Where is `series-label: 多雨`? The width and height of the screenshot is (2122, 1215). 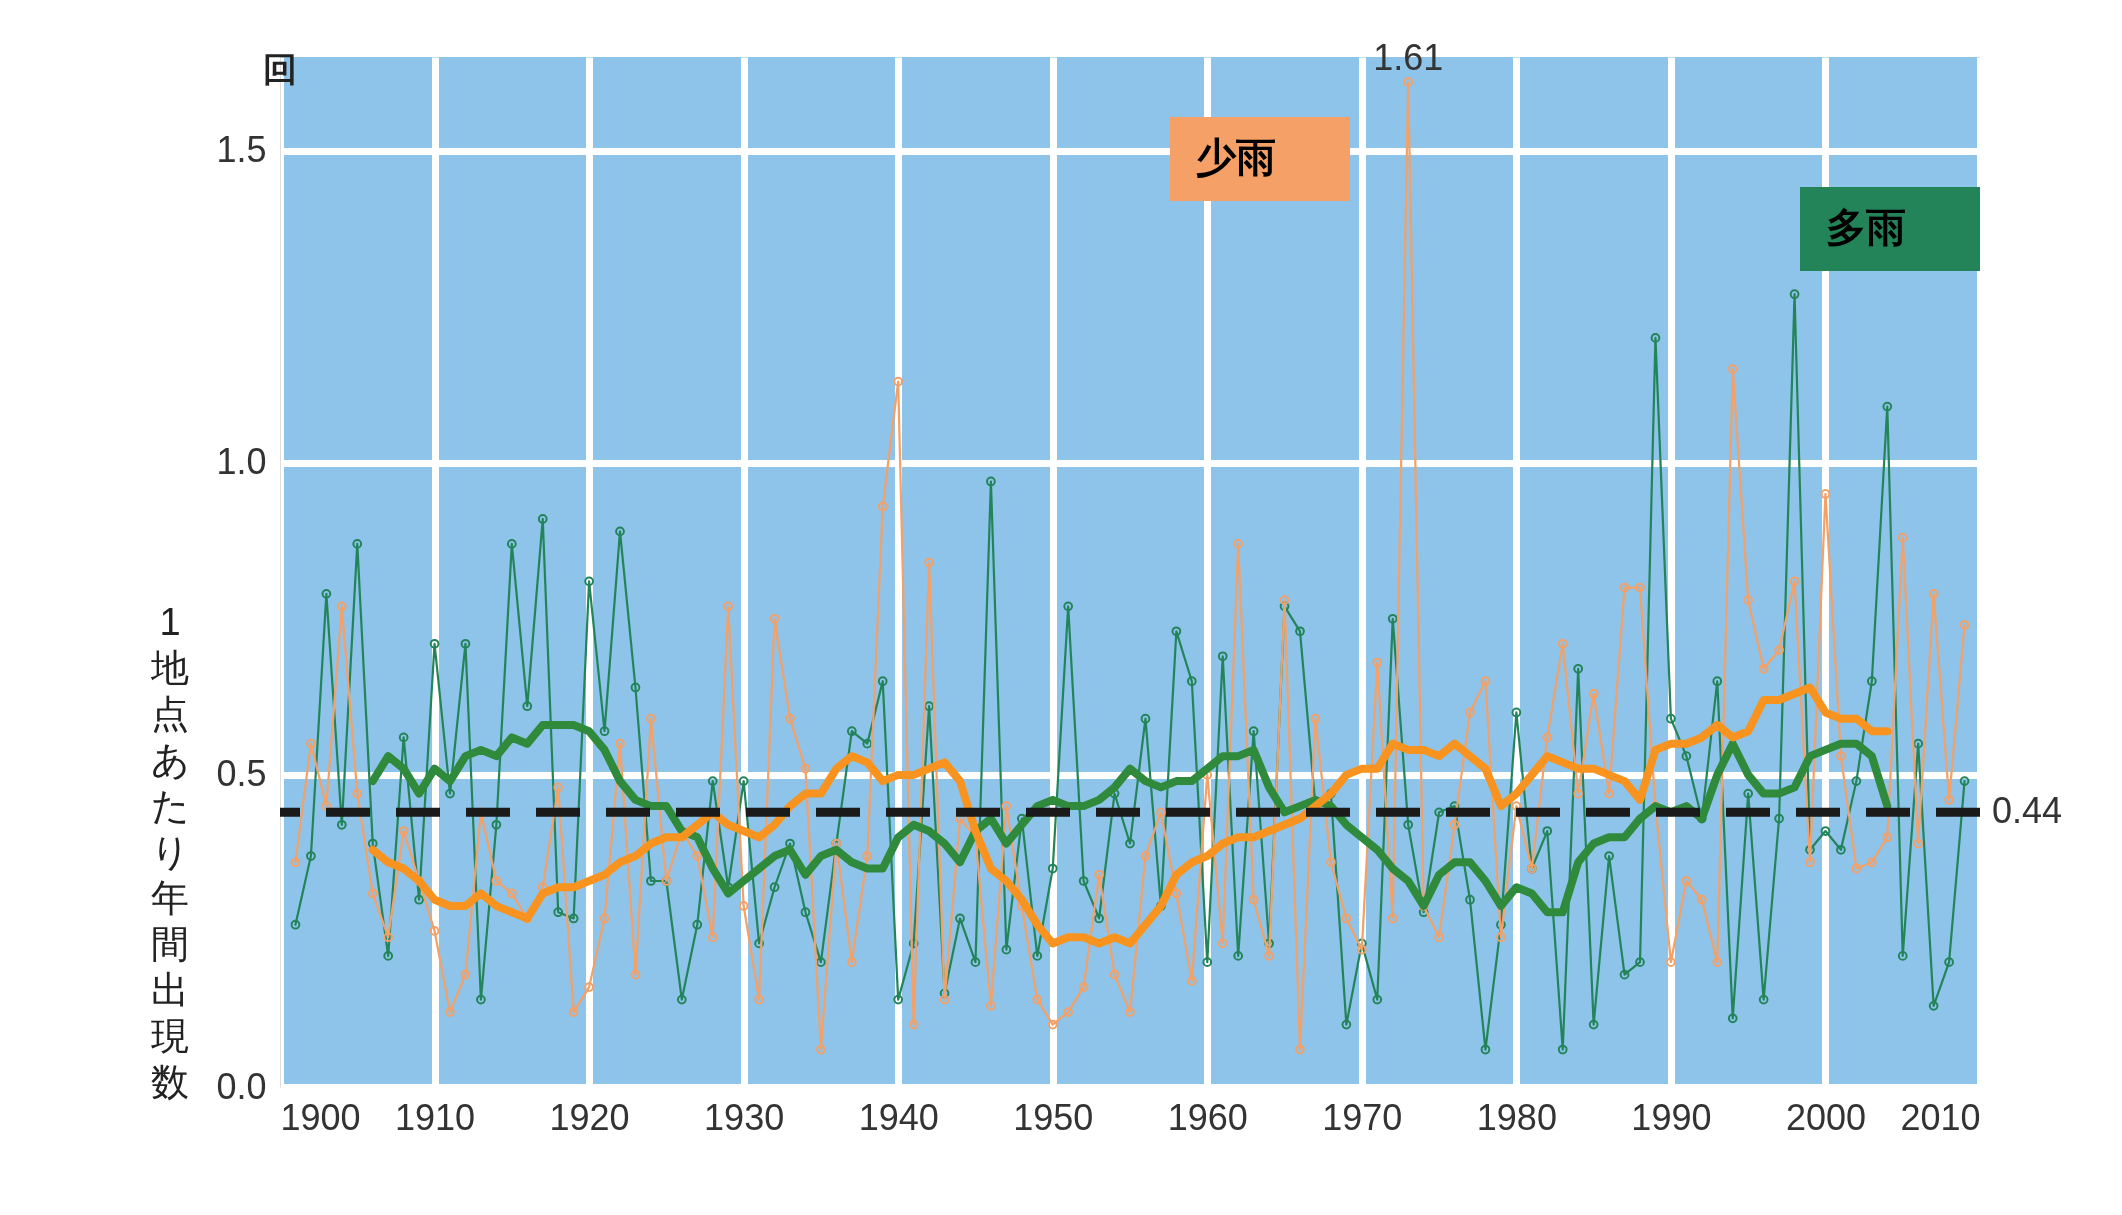
series-label: 多雨 is located at coordinates (1866, 227).